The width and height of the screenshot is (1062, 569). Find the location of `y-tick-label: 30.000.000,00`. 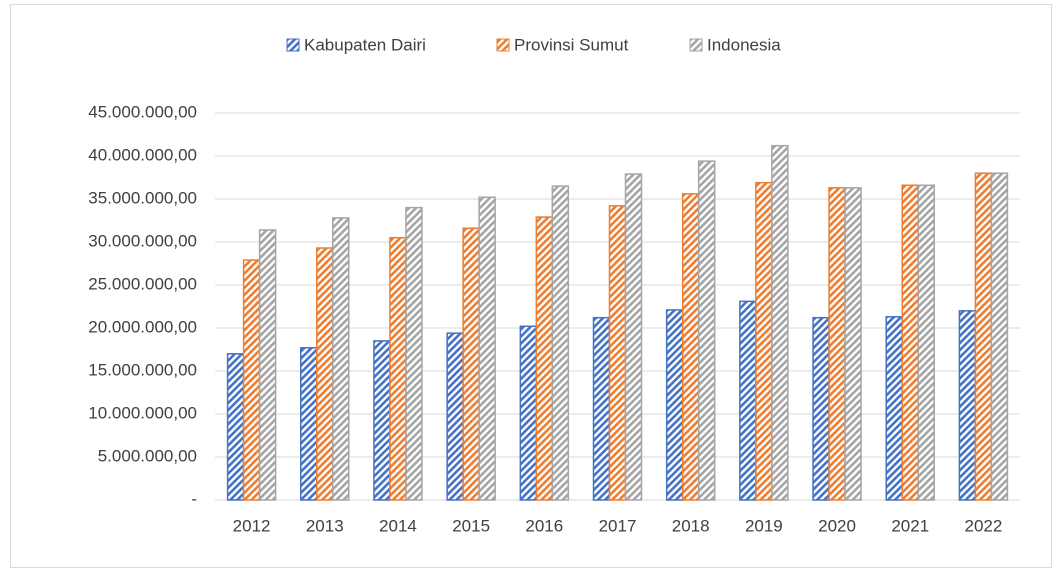

y-tick-label: 30.000.000,00 is located at coordinates (142, 240).